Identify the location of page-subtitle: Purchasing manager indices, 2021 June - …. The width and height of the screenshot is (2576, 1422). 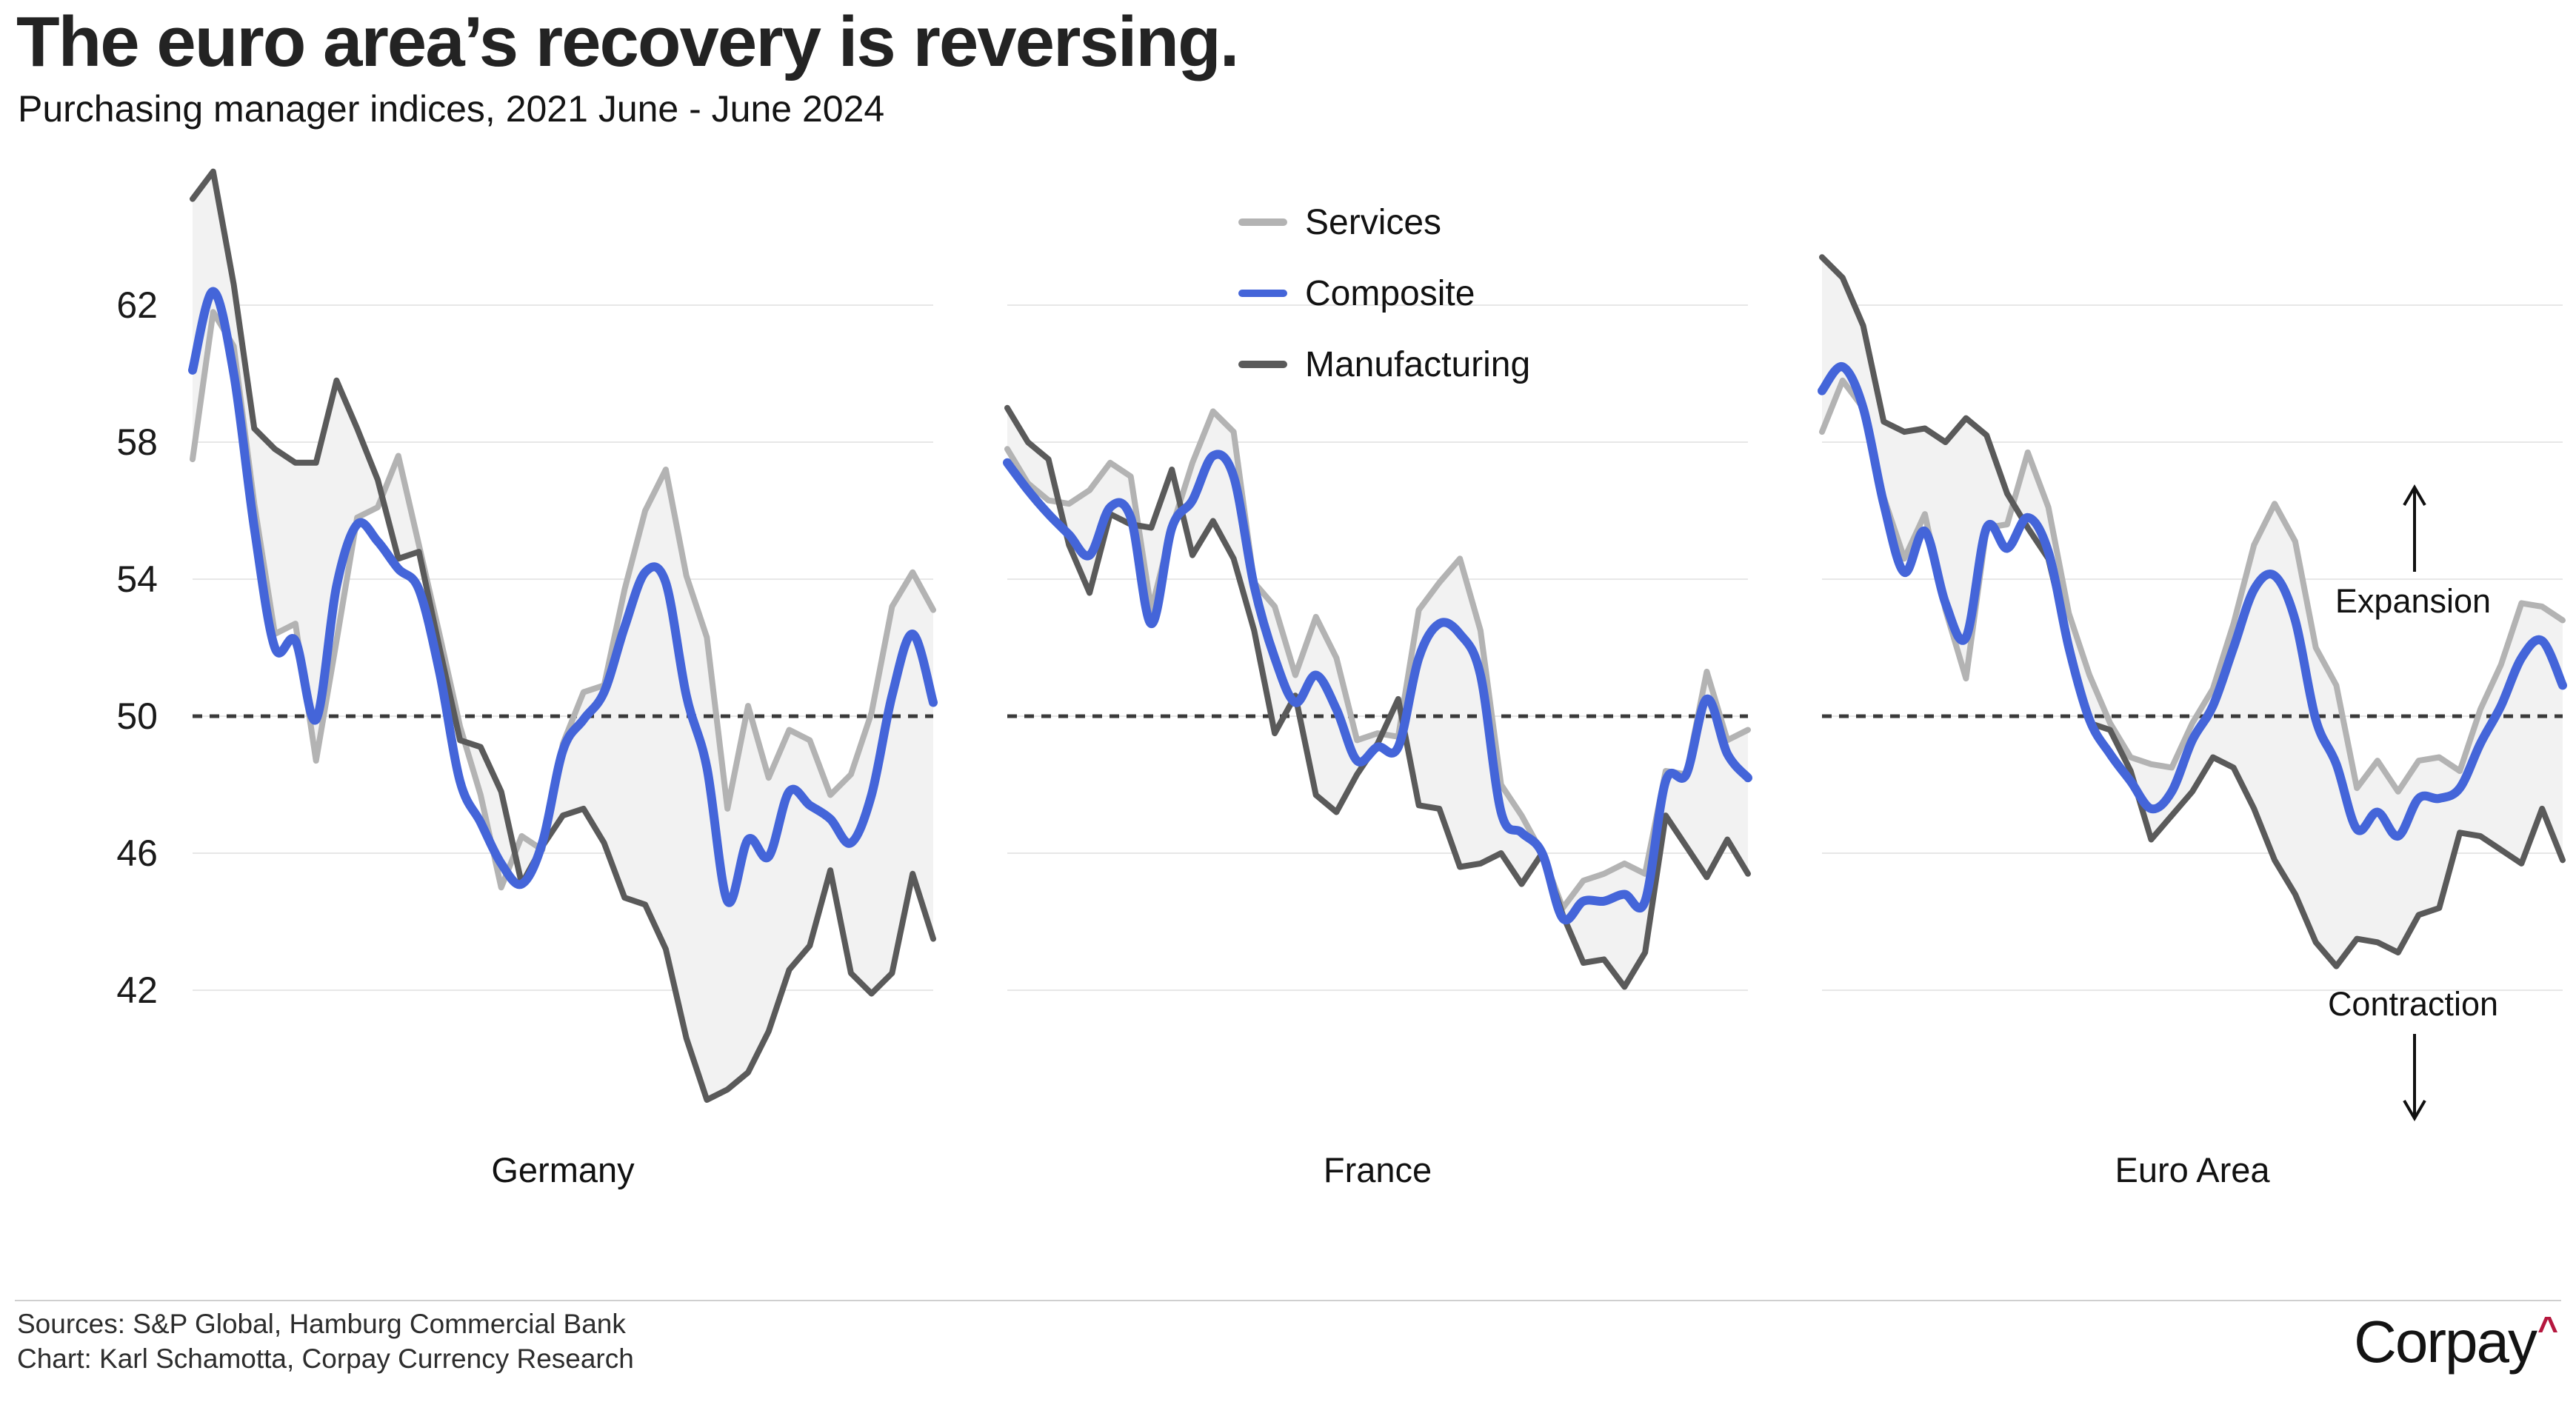
(451, 109).